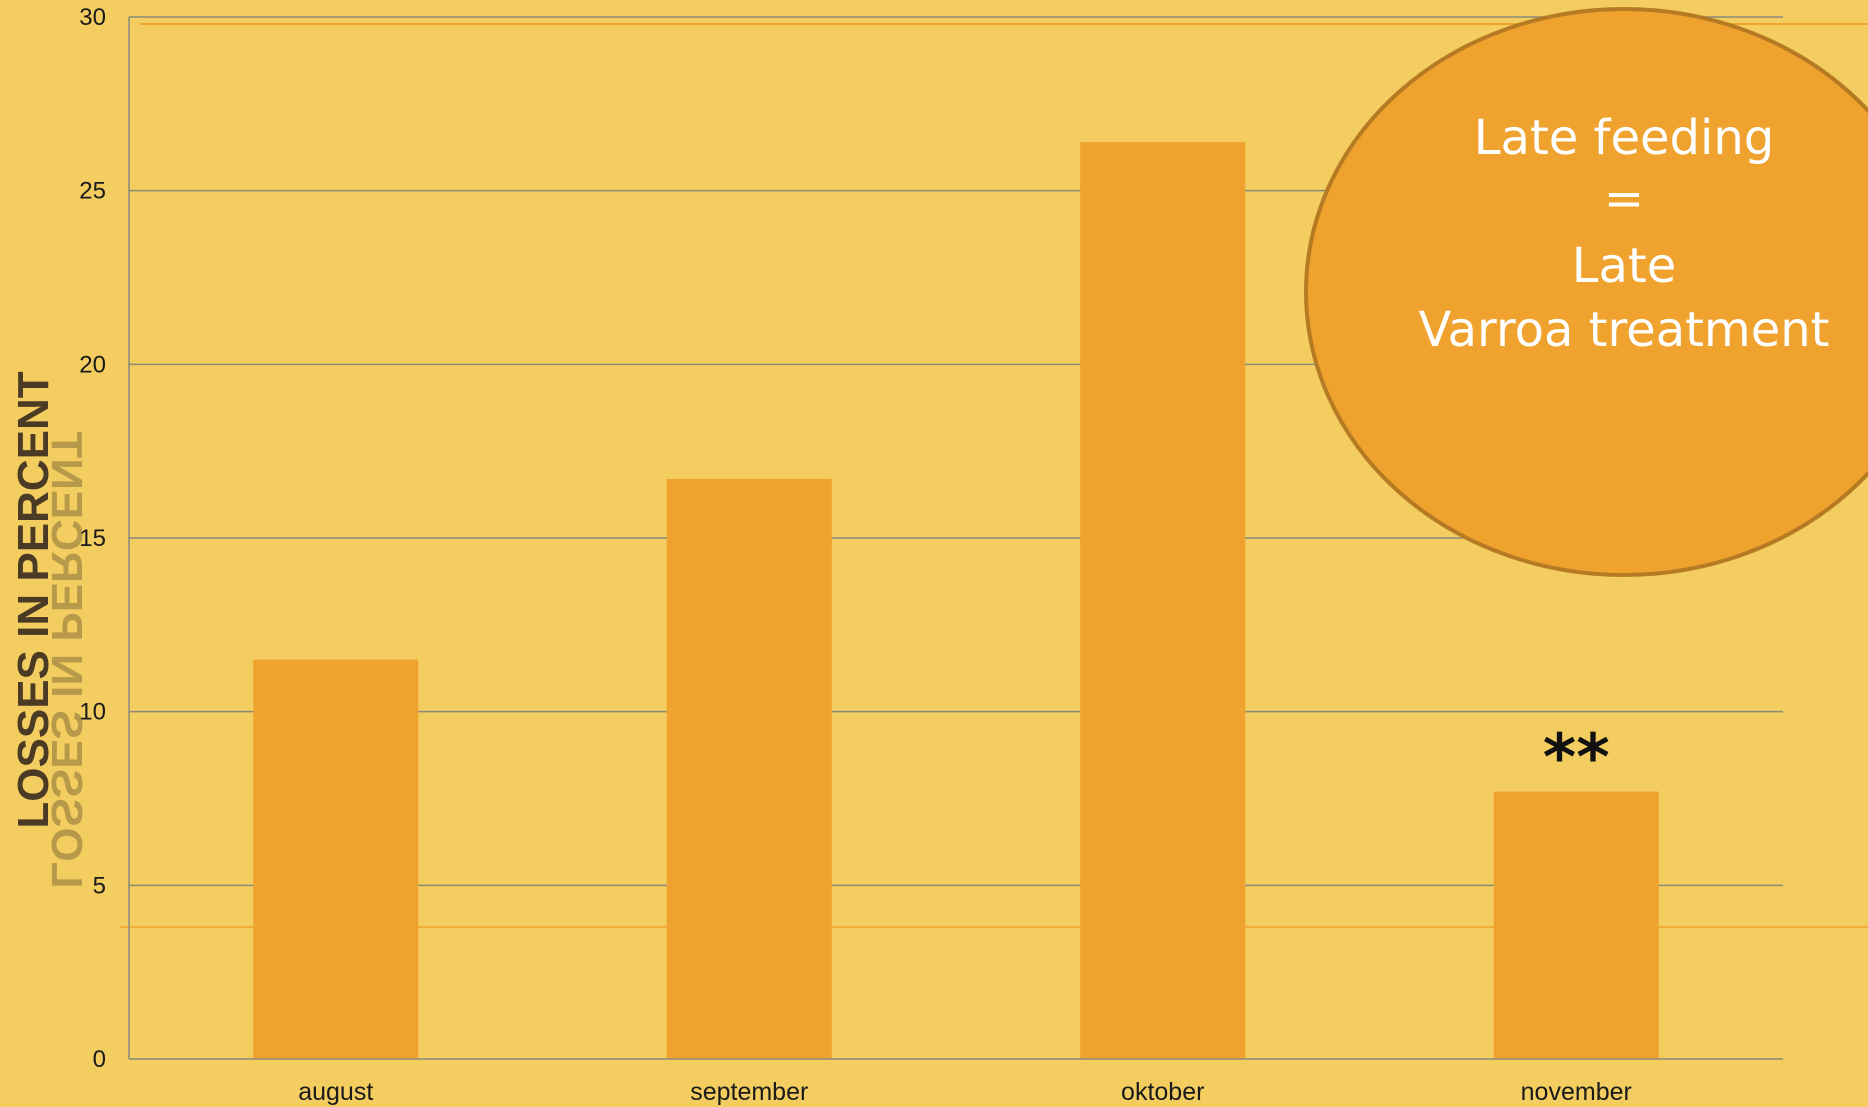 This screenshot has width=1868, height=1107. Describe the element at coordinates (33, 599) in the screenshot. I see `y-axis-title: LOSSES IN PERCENT` at that location.